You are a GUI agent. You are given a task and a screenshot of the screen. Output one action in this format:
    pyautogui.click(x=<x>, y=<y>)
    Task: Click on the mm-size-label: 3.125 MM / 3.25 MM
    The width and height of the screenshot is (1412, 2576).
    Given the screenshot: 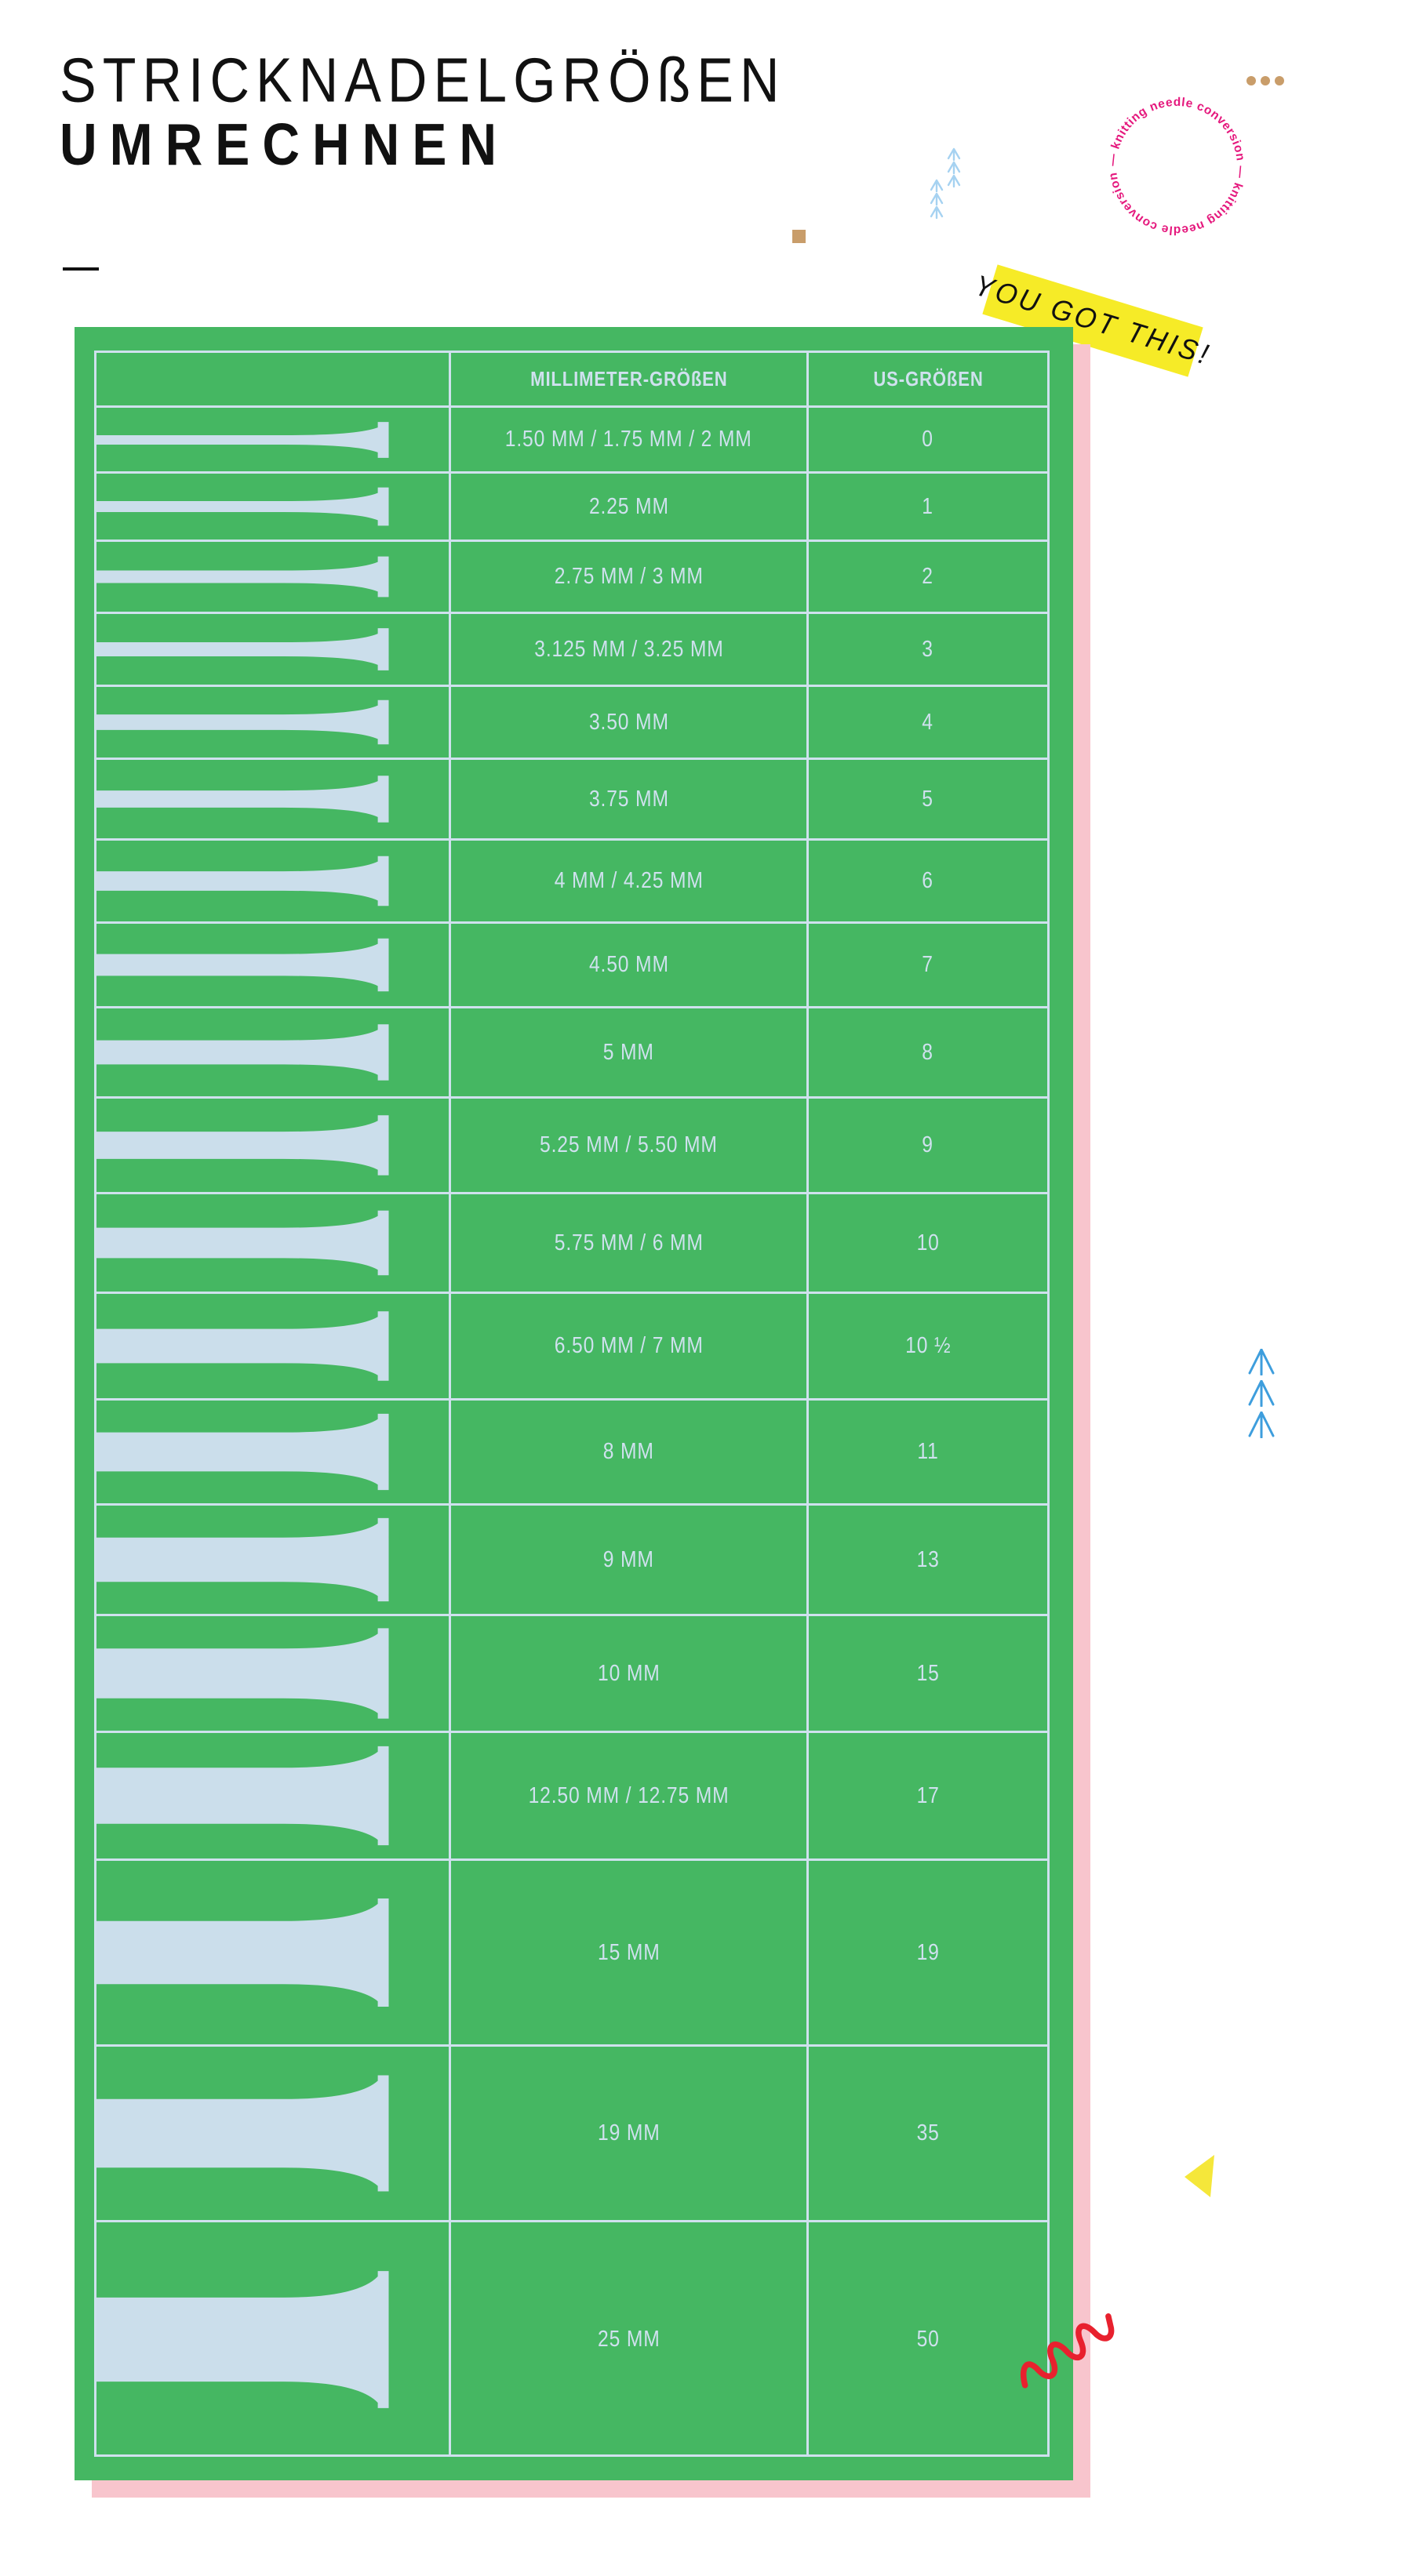 What is the action you would take?
    pyautogui.click(x=628, y=649)
    